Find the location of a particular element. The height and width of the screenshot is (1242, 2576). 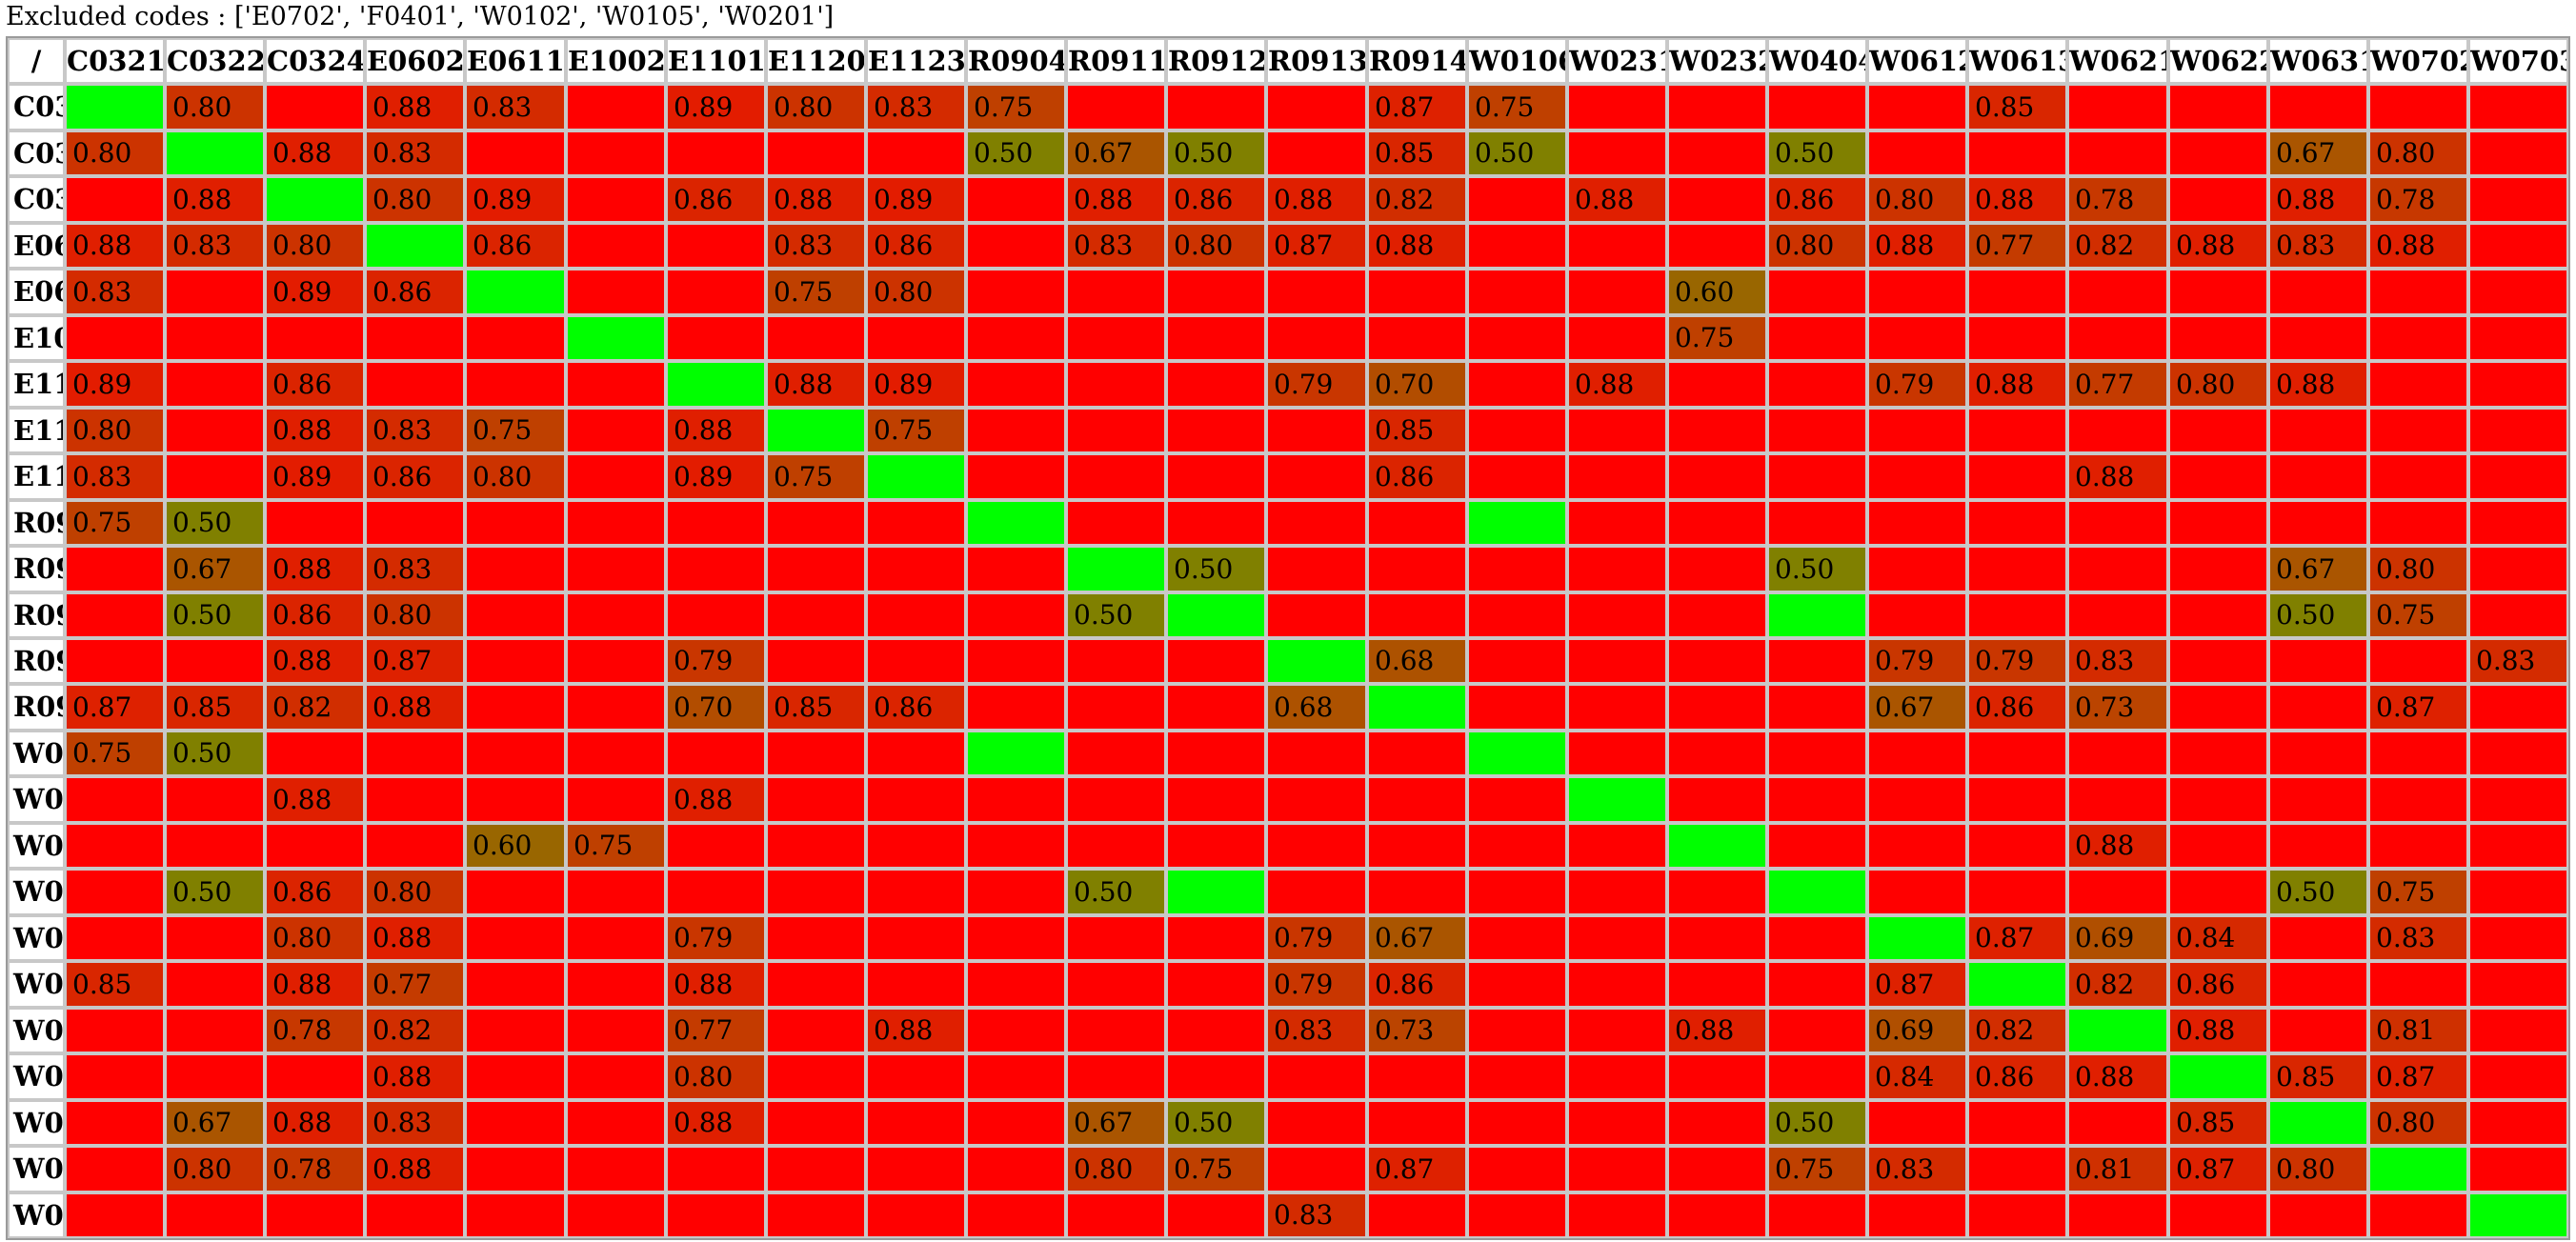

matrix-cell: 0.75 is located at coordinates (2418, 892).